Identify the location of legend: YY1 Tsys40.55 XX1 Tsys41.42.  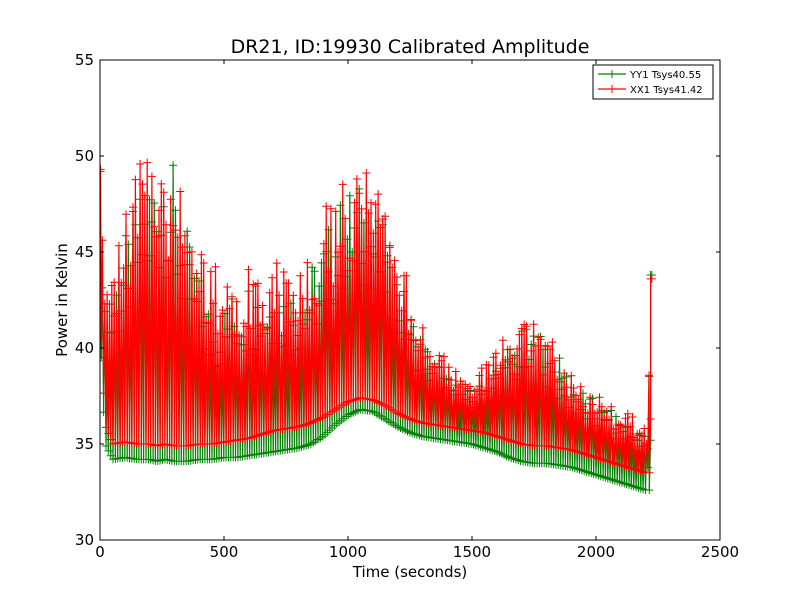
(653, 82).